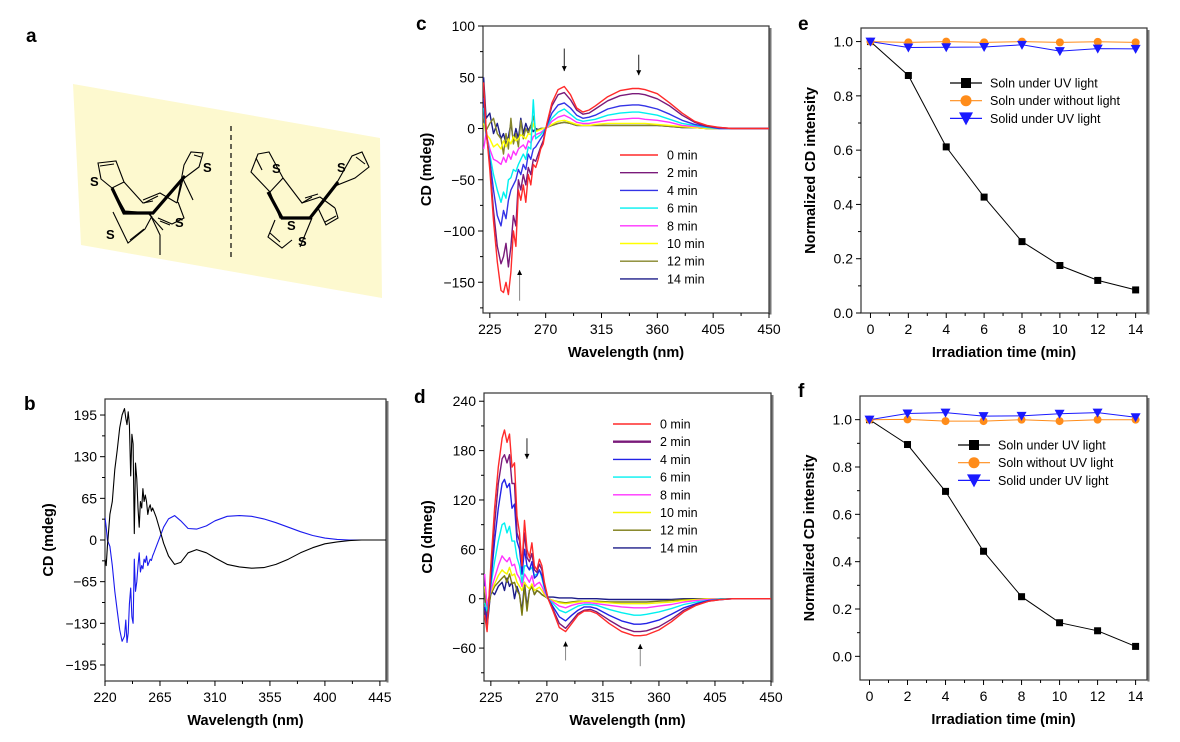 Image resolution: width=1180 pixels, height=742 pixels. I want to click on legend-label: Solid under UV light, so click(1053, 481).